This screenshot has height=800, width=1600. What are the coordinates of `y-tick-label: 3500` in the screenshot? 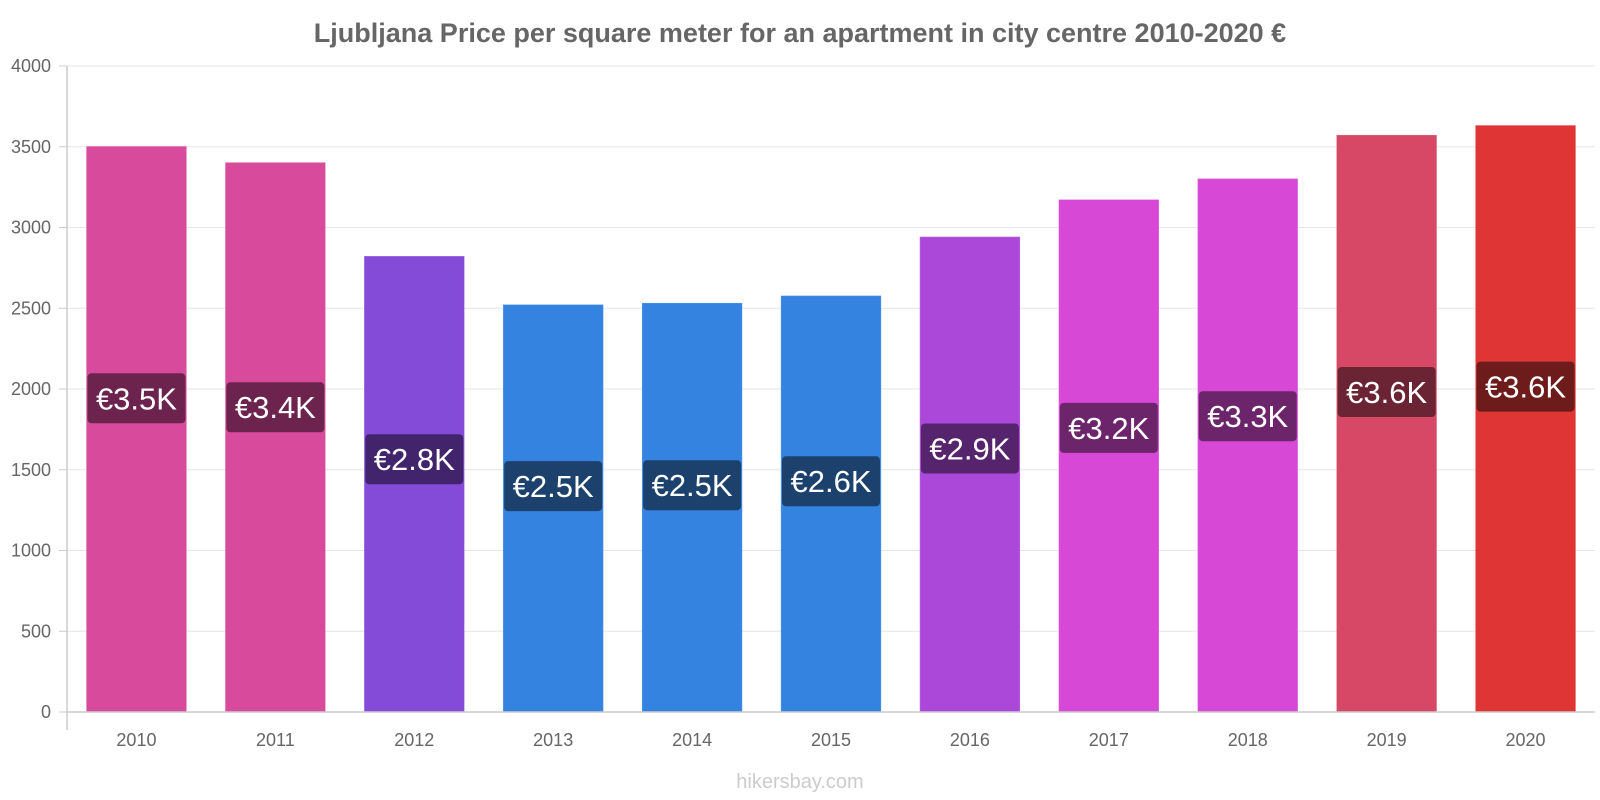 It's located at (31, 147).